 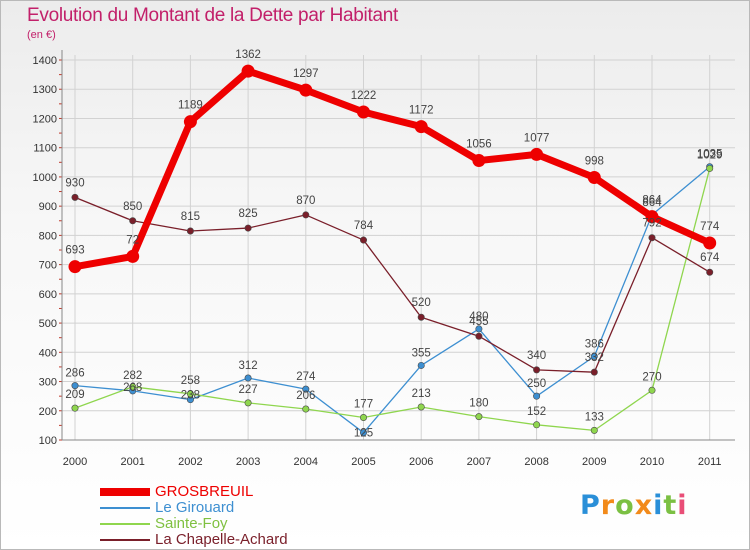 I want to click on y-tick-label: 600, so click(x=48, y=295).